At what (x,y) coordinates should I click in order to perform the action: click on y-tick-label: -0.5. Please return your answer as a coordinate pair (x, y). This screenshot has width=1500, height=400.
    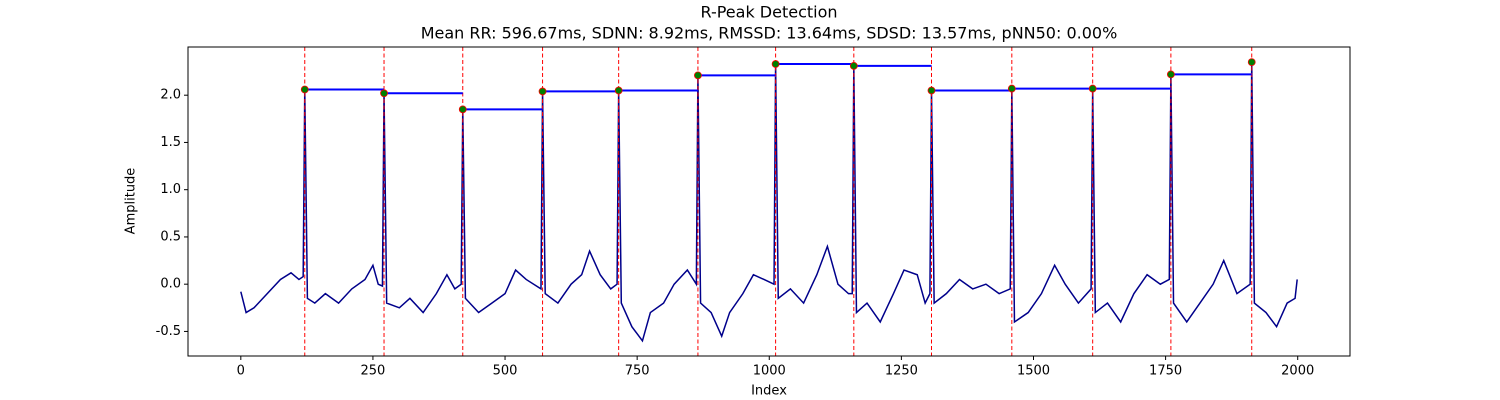
    Looking at the image, I should click on (168, 331).